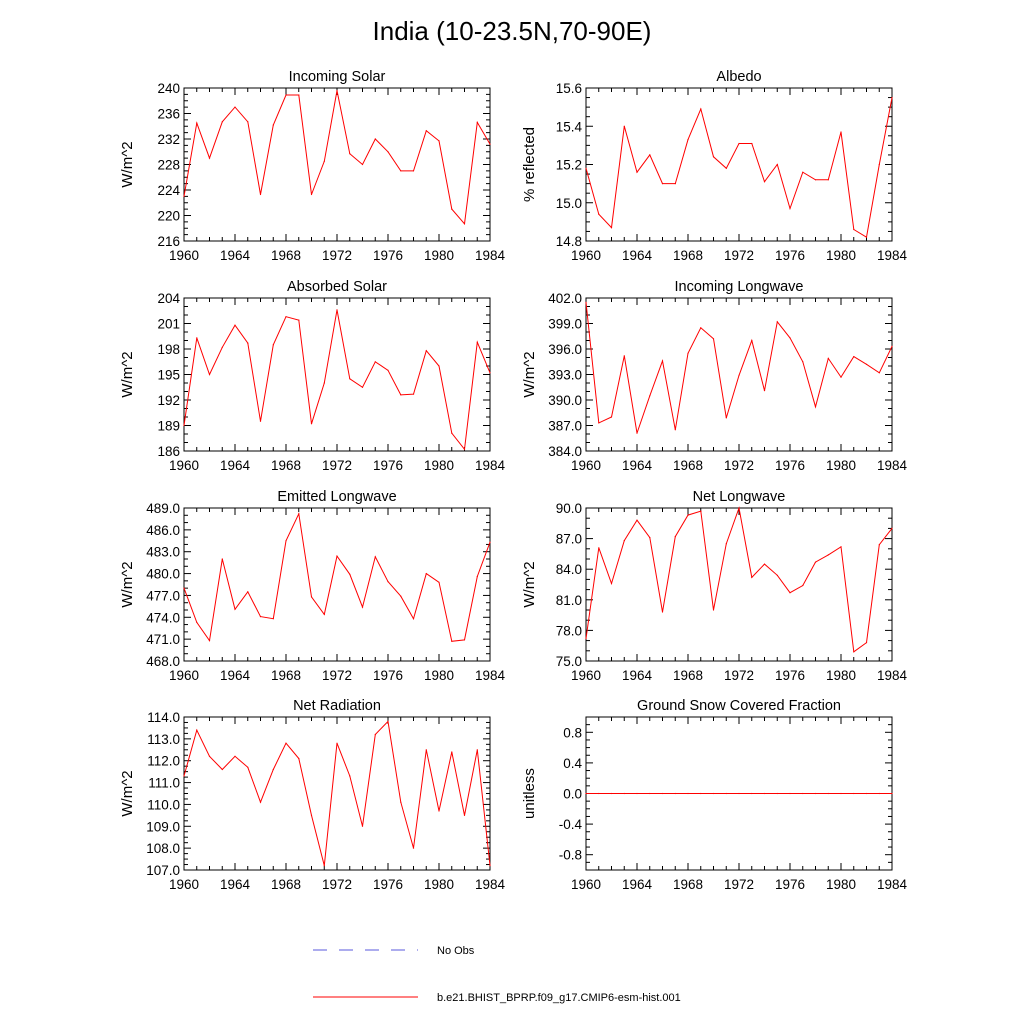 This screenshot has width=1024, height=1024. What do you see at coordinates (337, 706) in the screenshot?
I see `panel-title: Net Radiation` at bounding box center [337, 706].